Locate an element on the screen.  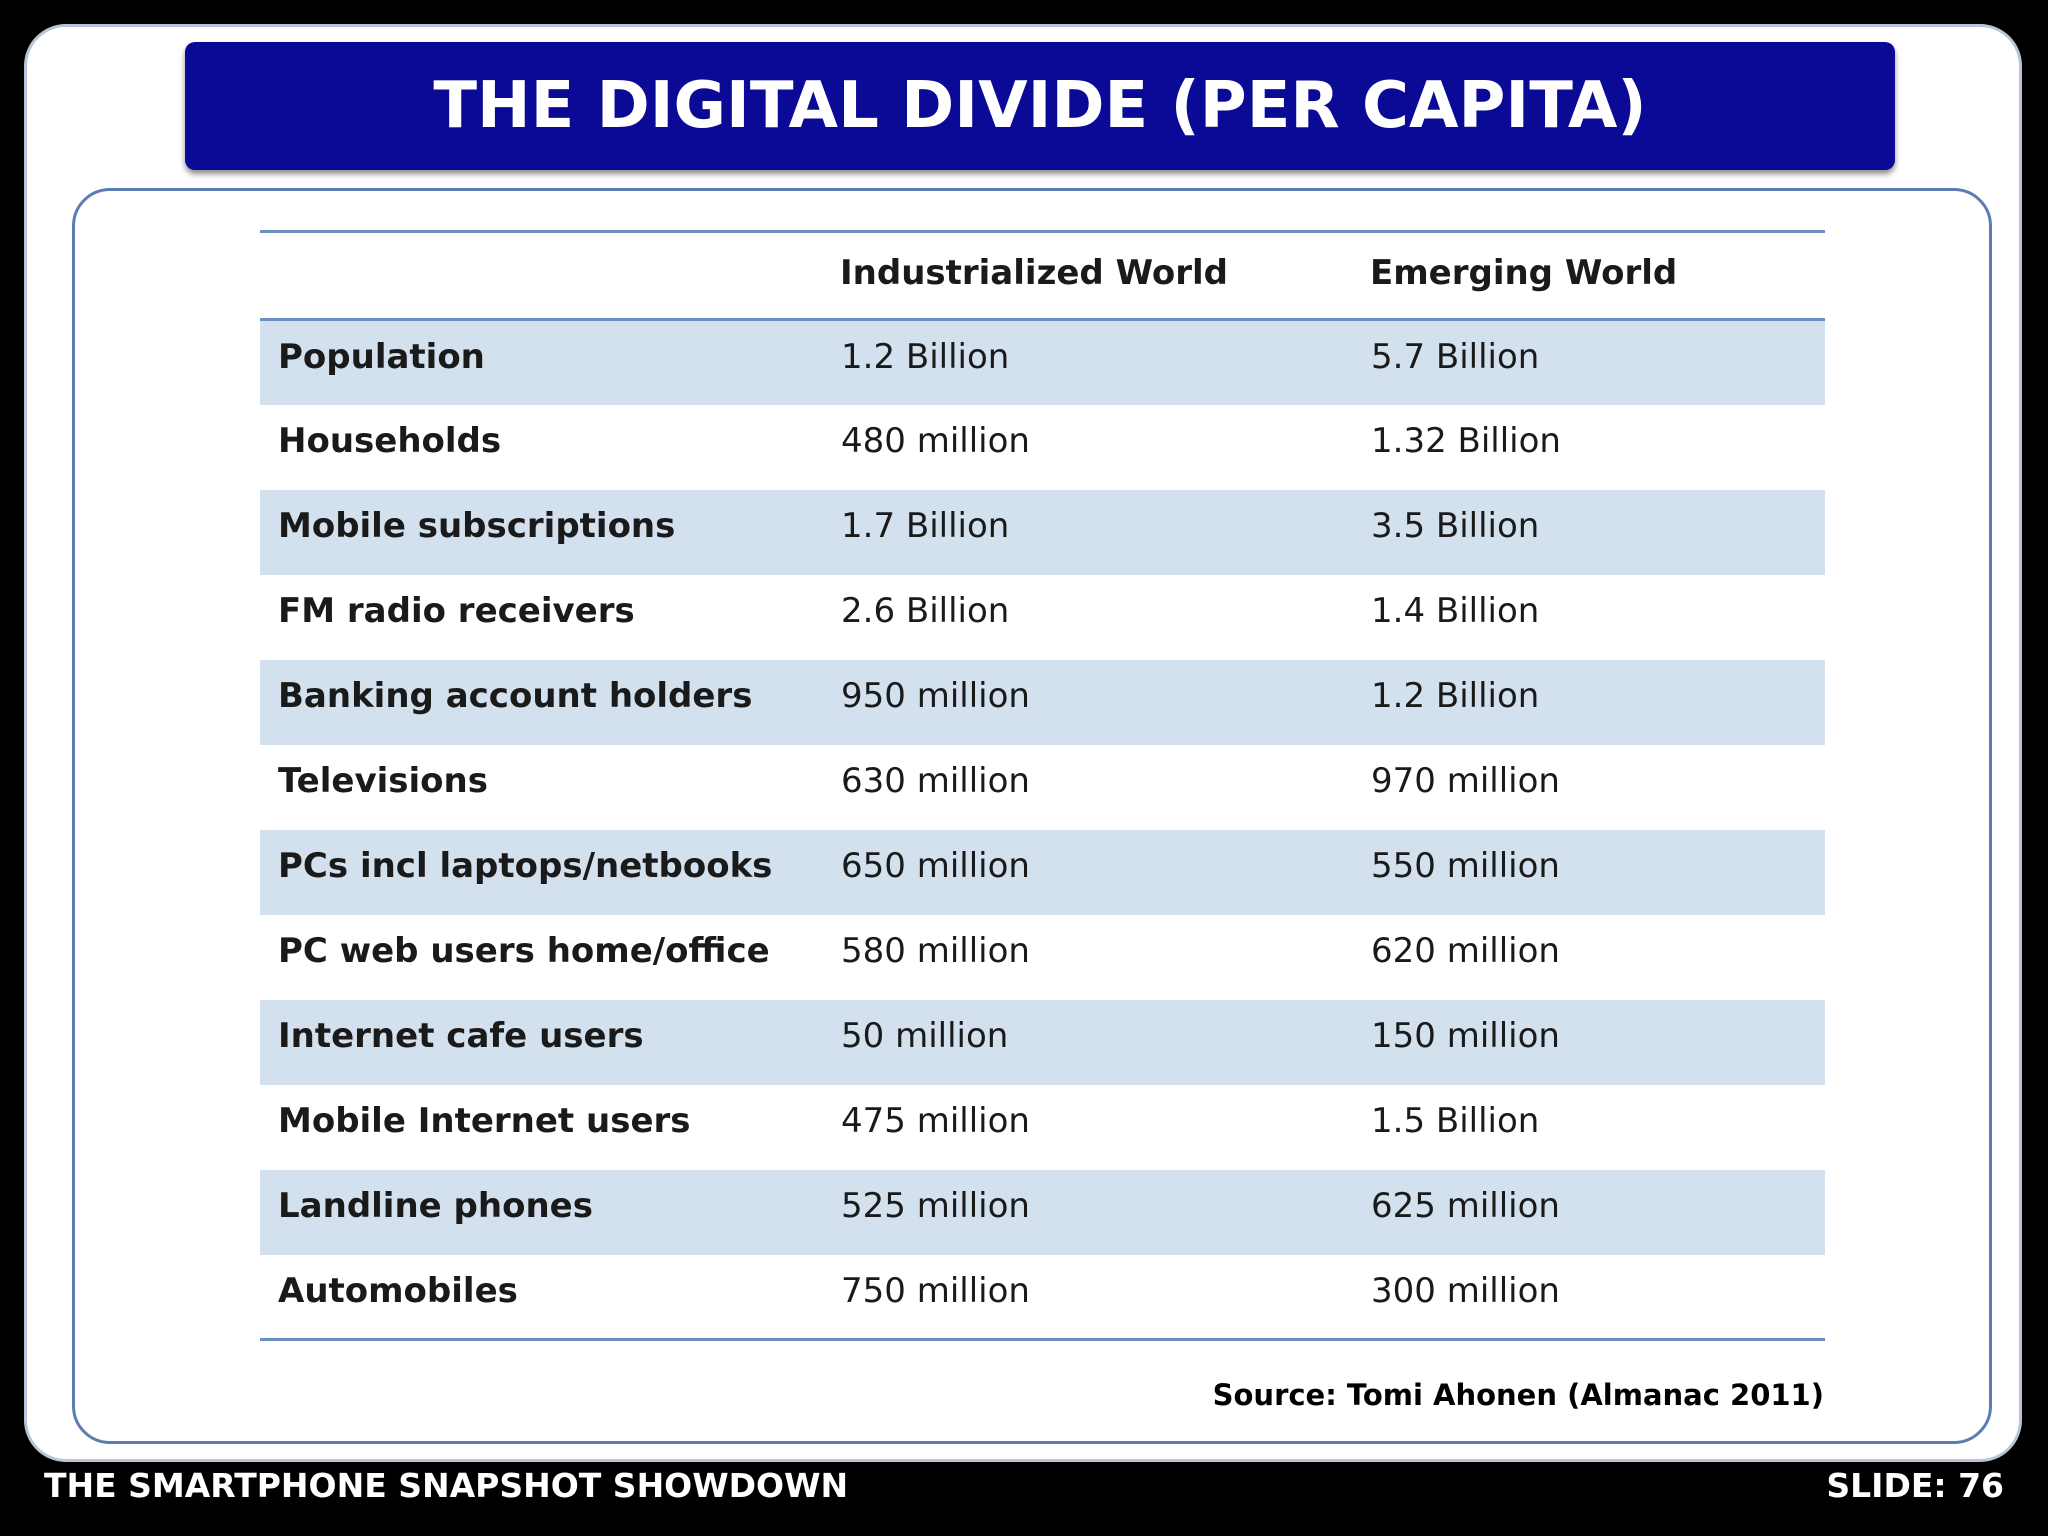
industrialized-value: 580 million is located at coordinates (935, 950).